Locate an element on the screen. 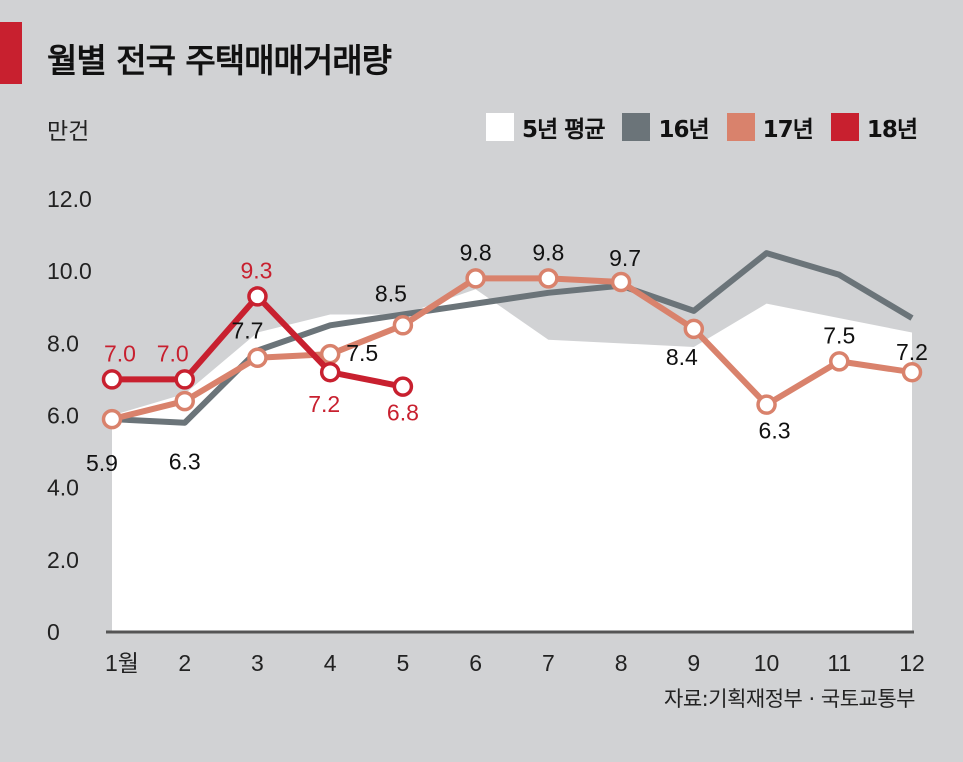 Image resolution: width=963 pixels, height=762 pixels. legend: 5년 평균 16년 17년 18년 is located at coordinates (693, 127).